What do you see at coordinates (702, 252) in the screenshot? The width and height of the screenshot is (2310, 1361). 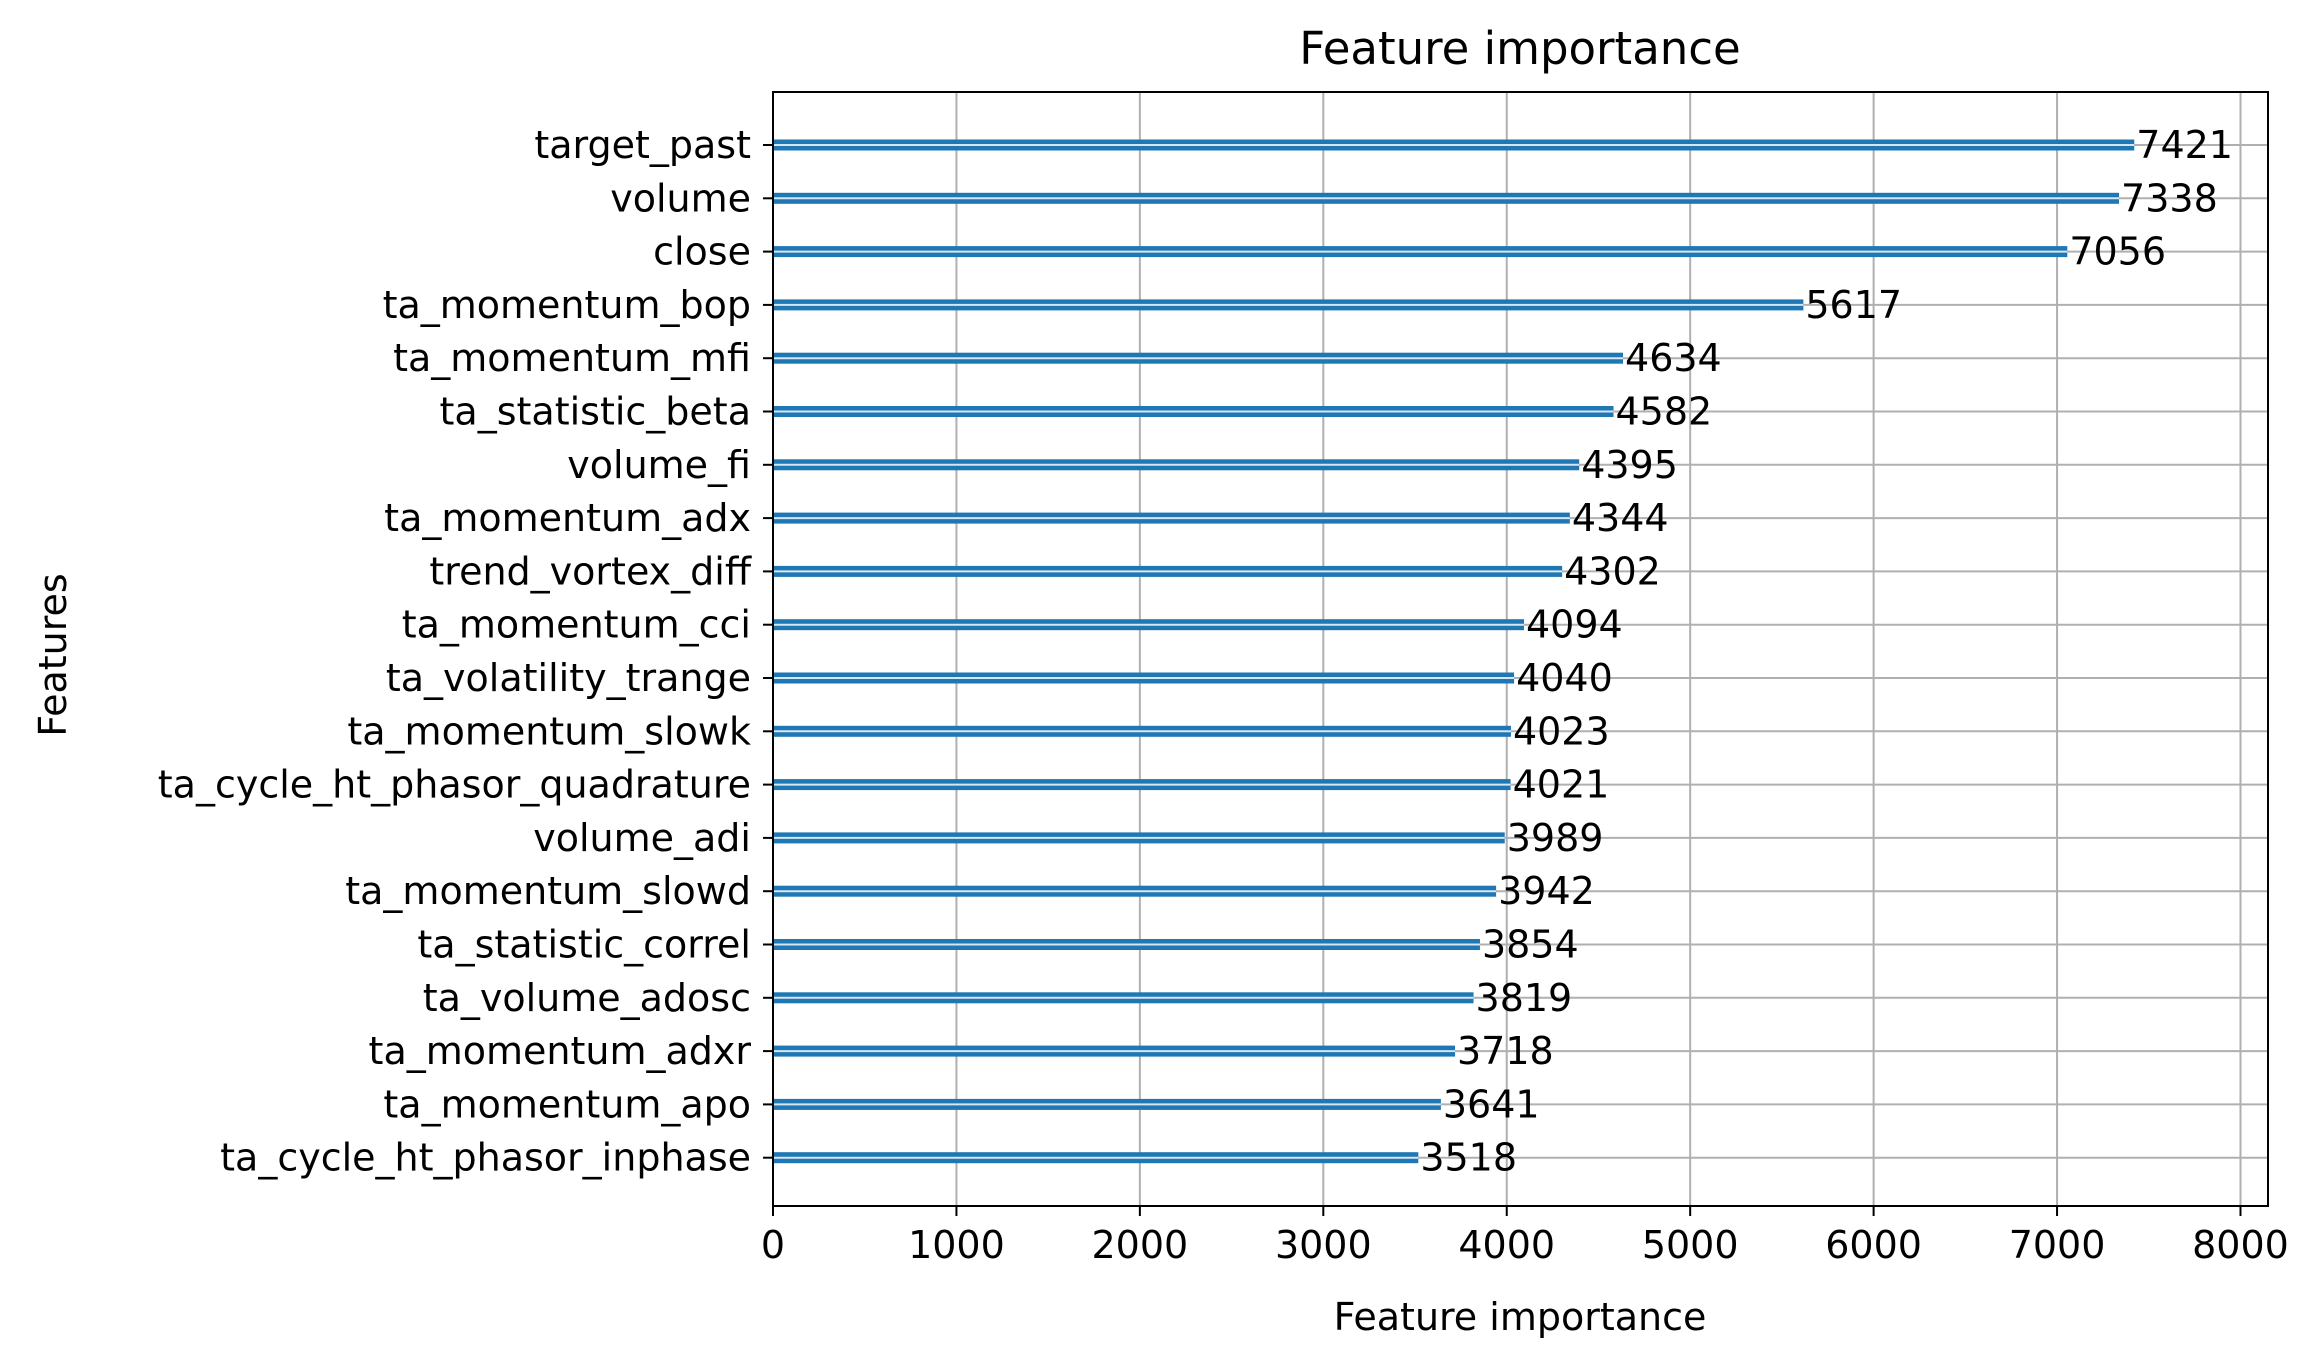 I see `category-label: close` at bounding box center [702, 252].